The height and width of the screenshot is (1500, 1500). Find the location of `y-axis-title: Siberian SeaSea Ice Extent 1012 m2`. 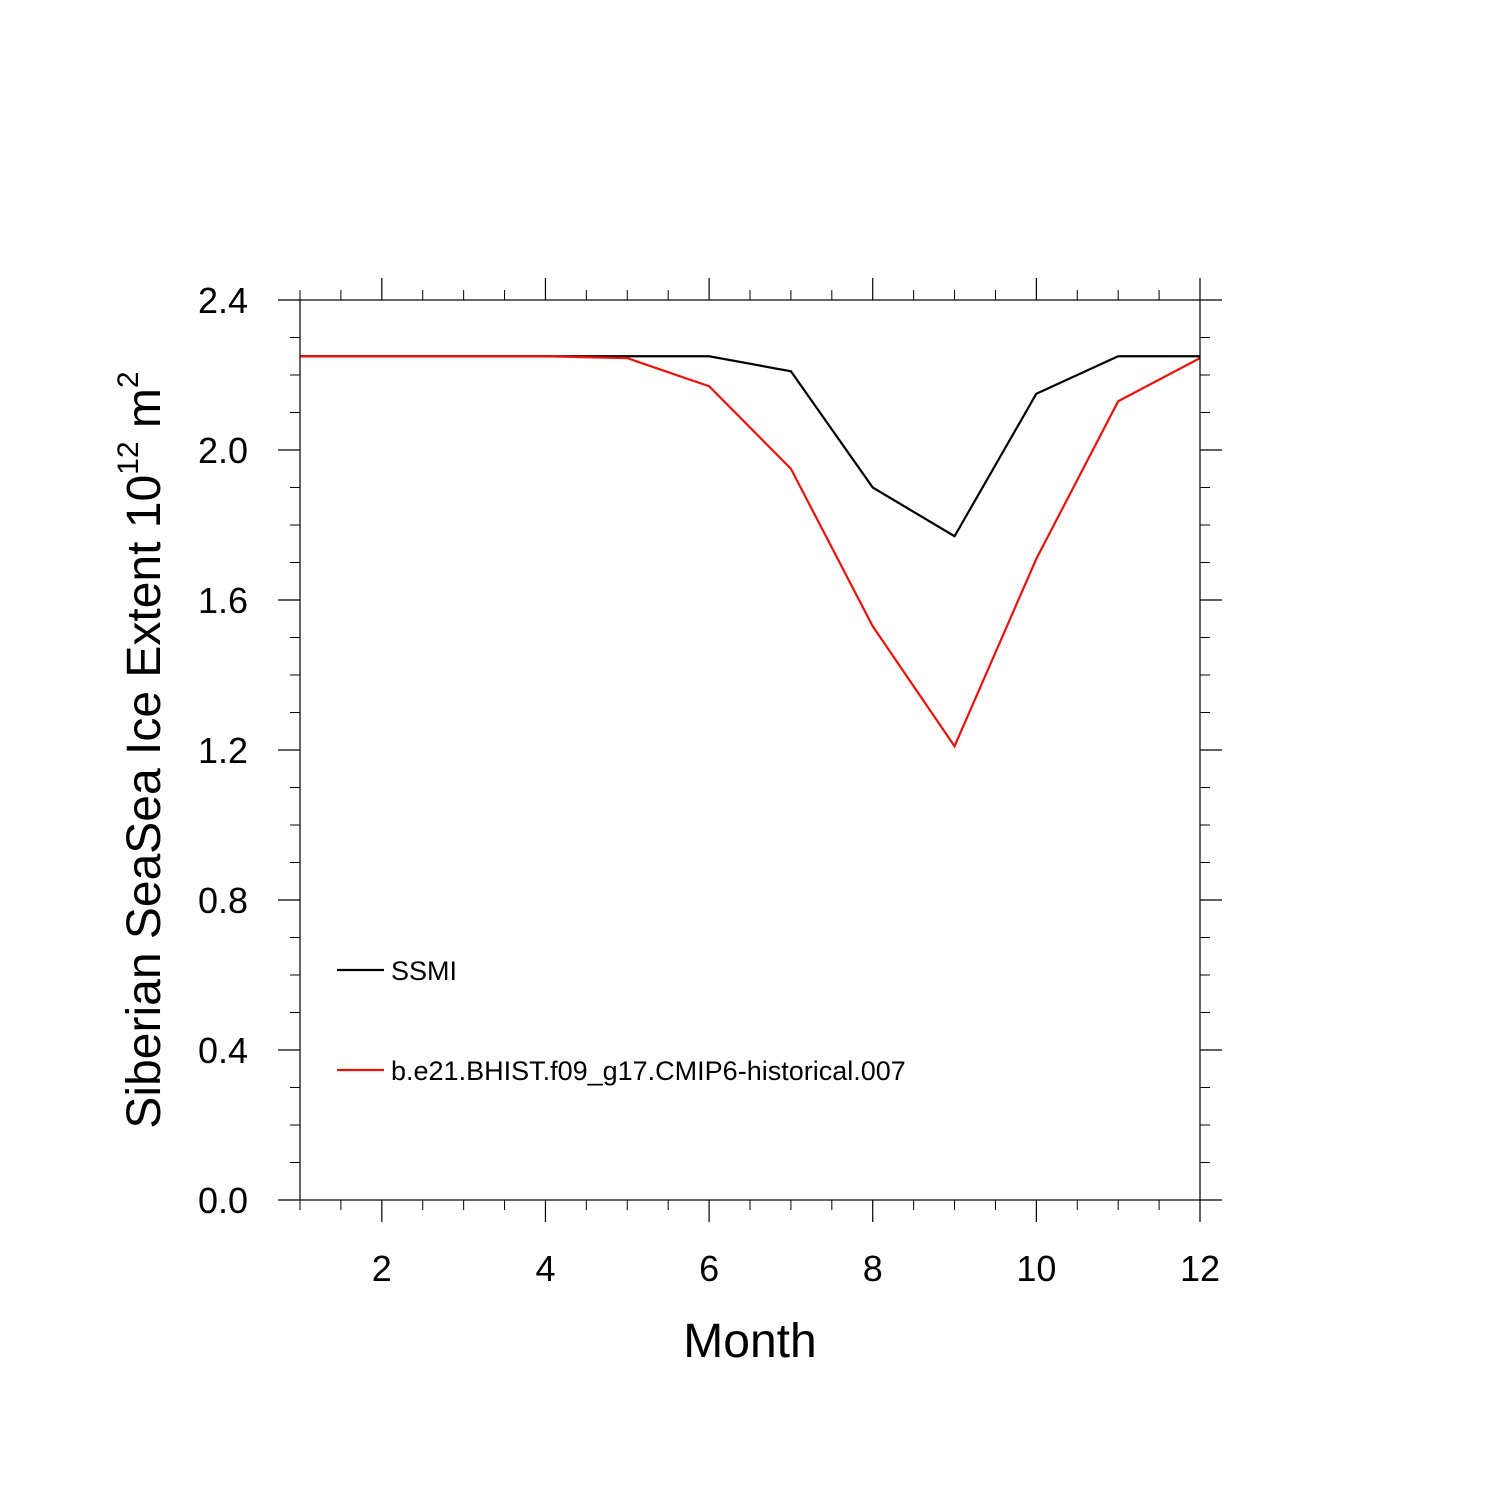

y-axis-title: Siberian SeaSea Ice Extent 1012 m2 is located at coordinates (141, 749).